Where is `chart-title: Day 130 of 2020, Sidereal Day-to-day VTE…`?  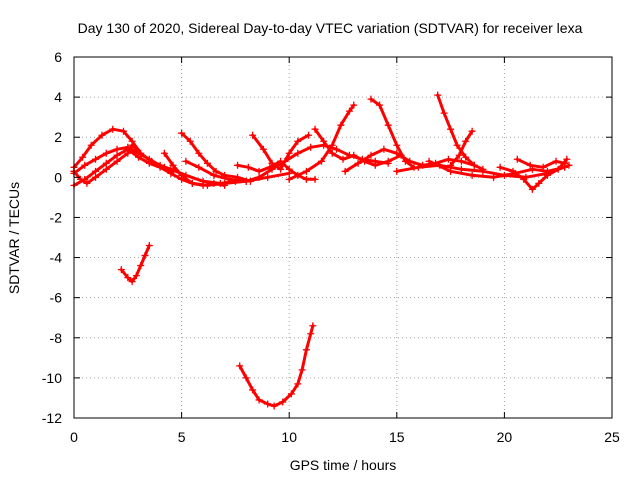 chart-title: Day 130 of 2020, Sidereal Day-to-day VTE… is located at coordinates (330, 28).